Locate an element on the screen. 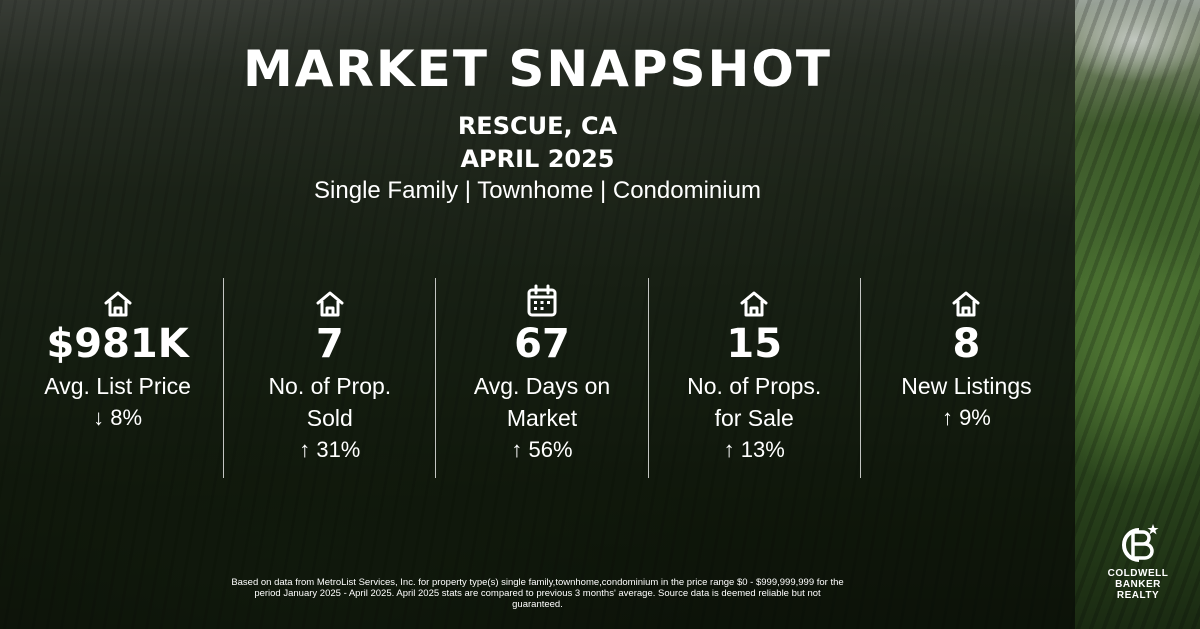 Image resolution: width=1200 pixels, height=629 pixels. stat-change: ↑ 9% is located at coordinates (966, 417).